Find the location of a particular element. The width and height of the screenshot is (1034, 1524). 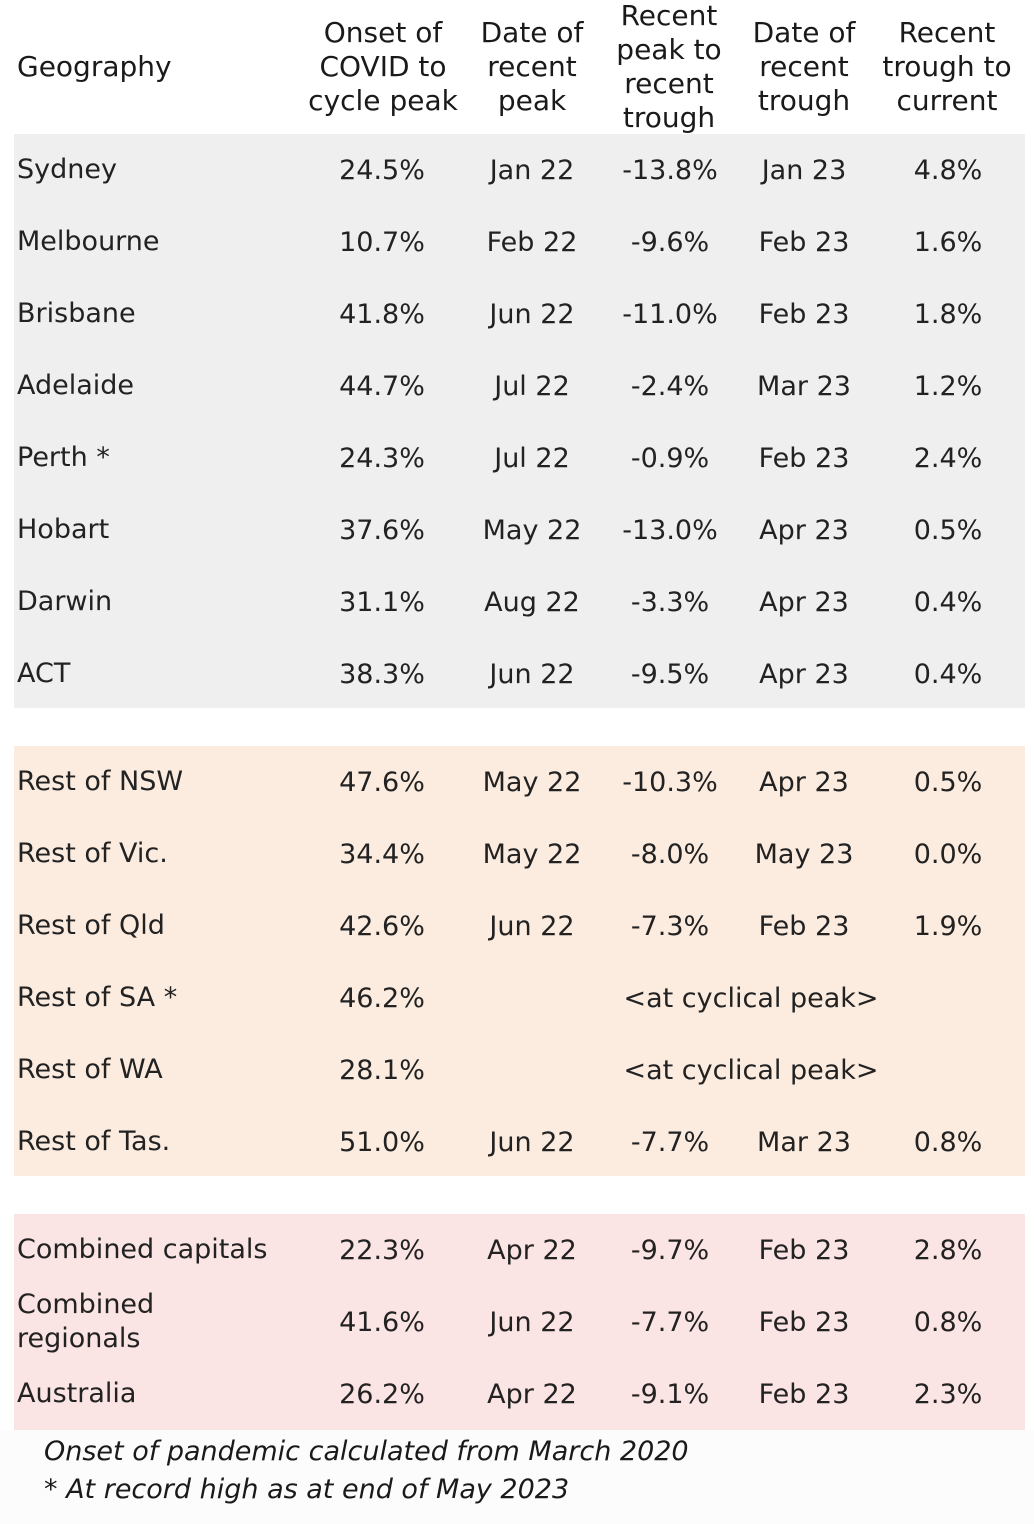

header-onset-line-3: cycle peak is located at coordinates (383, 100).